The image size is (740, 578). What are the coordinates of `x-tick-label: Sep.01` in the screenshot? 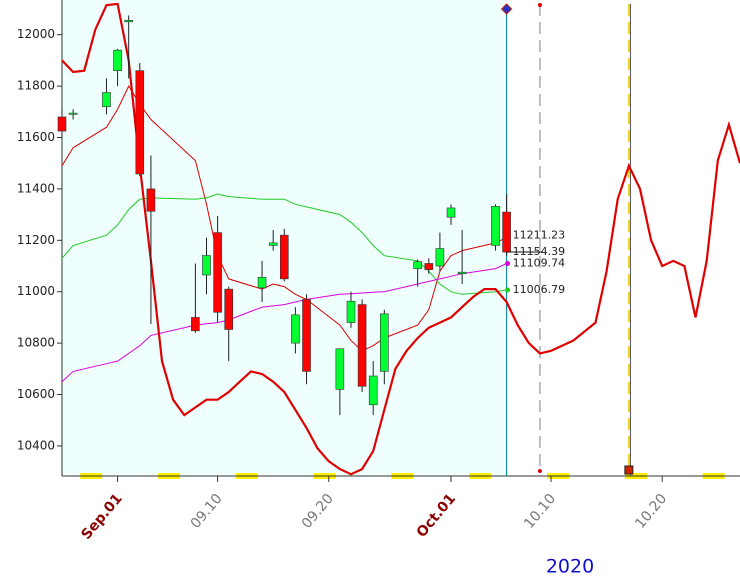 It's located at (101, 517).